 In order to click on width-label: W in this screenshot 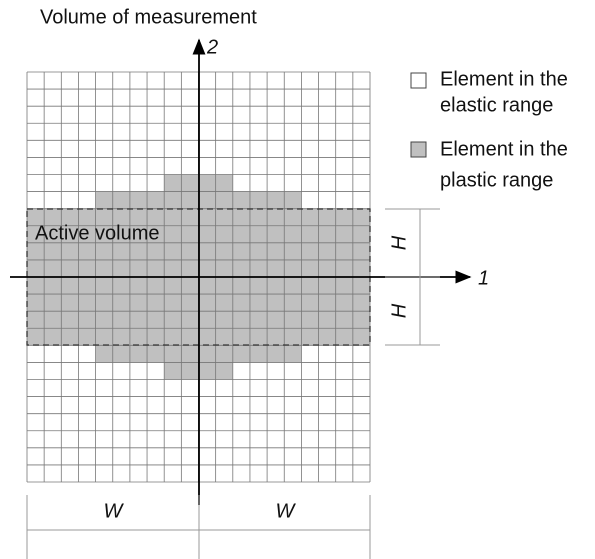, I will do `click(286, 511)`.